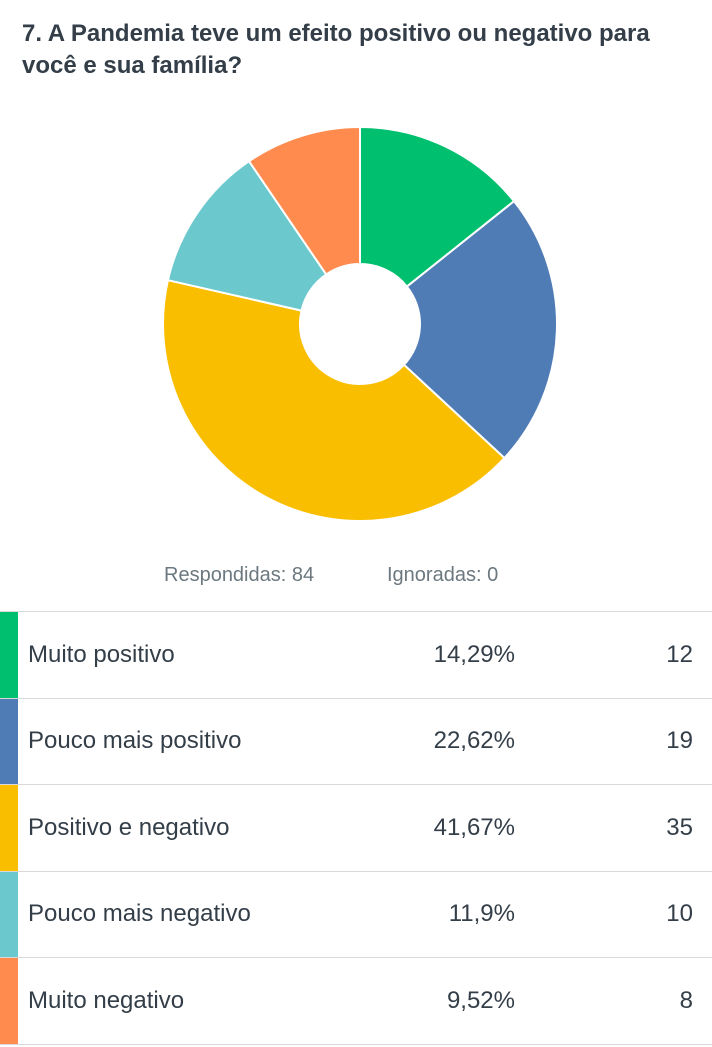 This screenshot has height=1047, width=712. What do you see at coordinates (474, 827) in the screenshot?
I see `answer-percent: 41,67%` at bounding box center [474, 827].